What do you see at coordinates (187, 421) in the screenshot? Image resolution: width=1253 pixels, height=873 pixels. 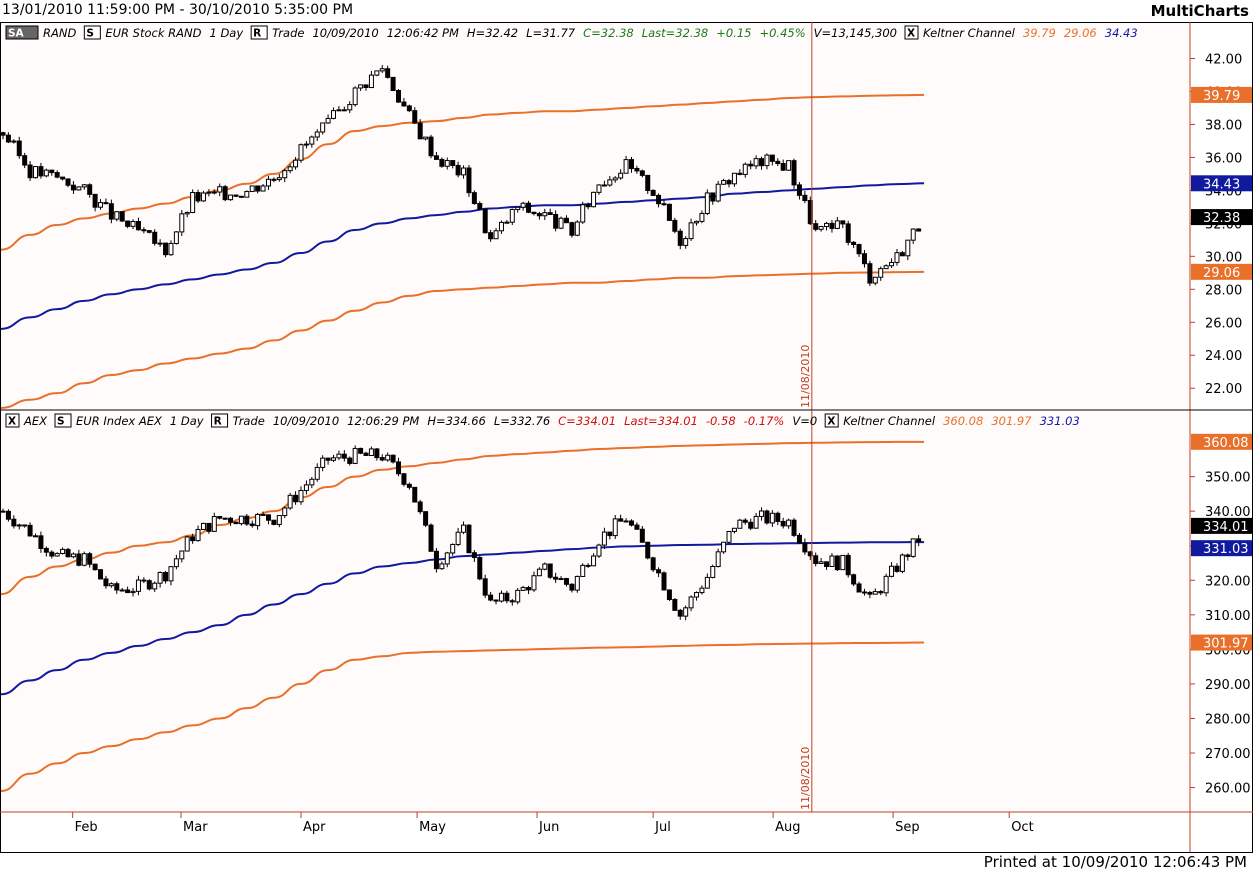 I see `caption-interval: 1 Day` at bounding box center [187, 421].